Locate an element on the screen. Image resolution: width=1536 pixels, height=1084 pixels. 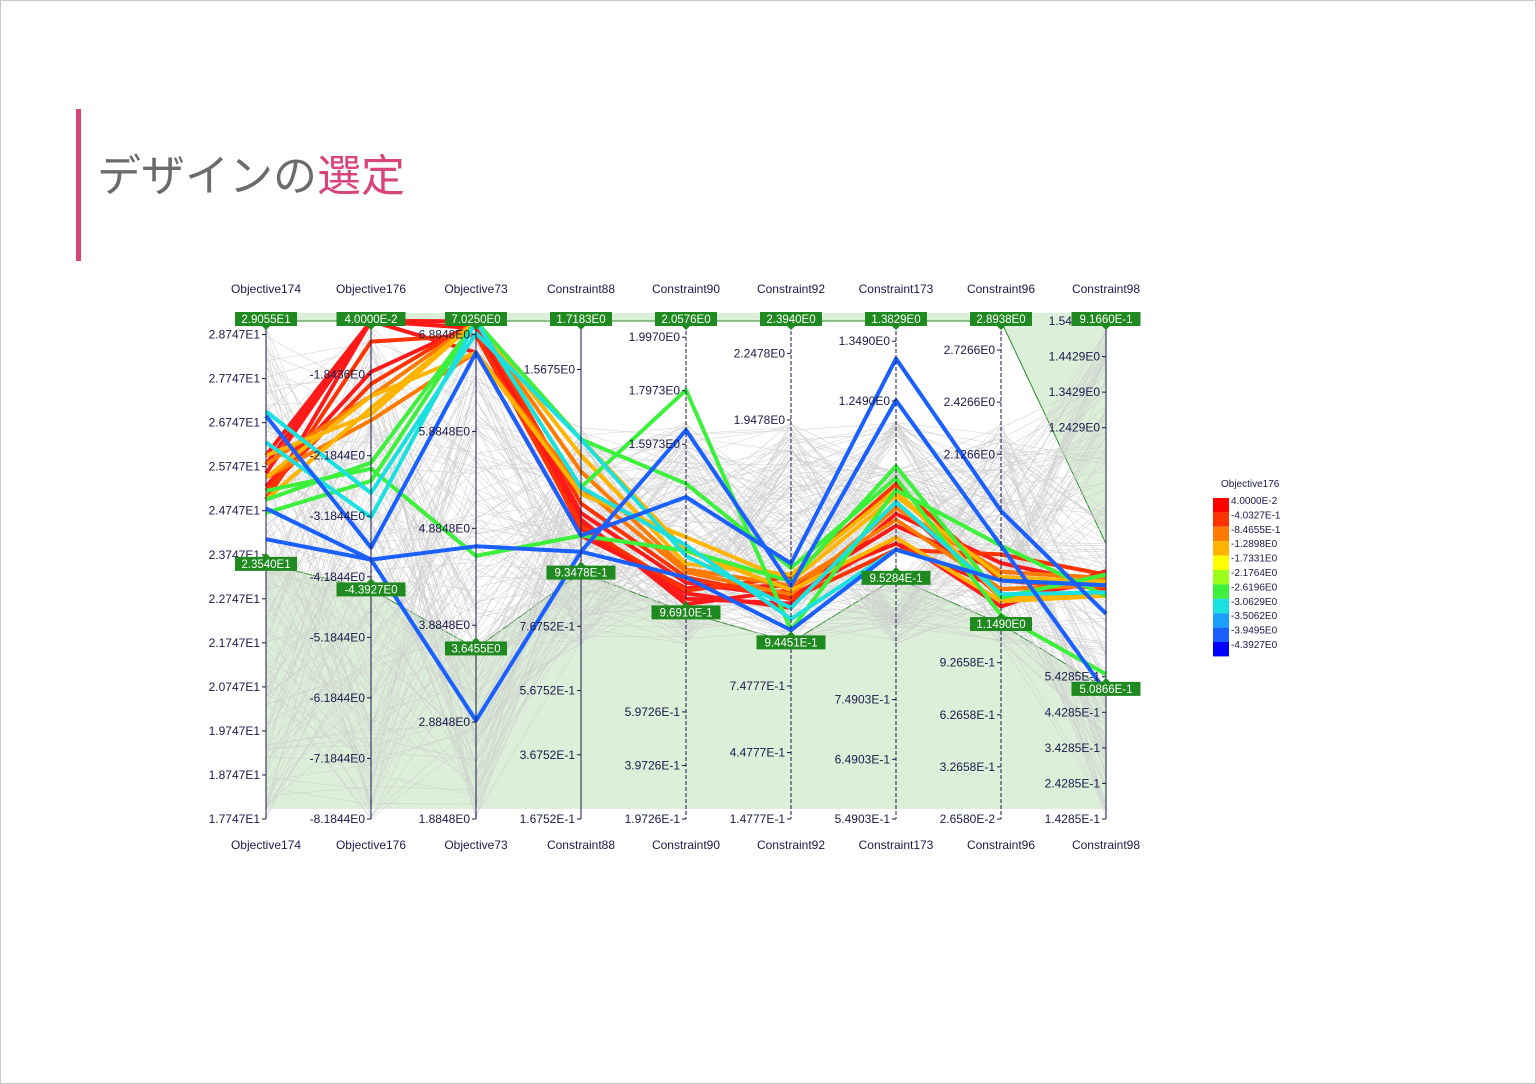
legend-label: -4.0327E-1 is located at coordinates (1256, 515).